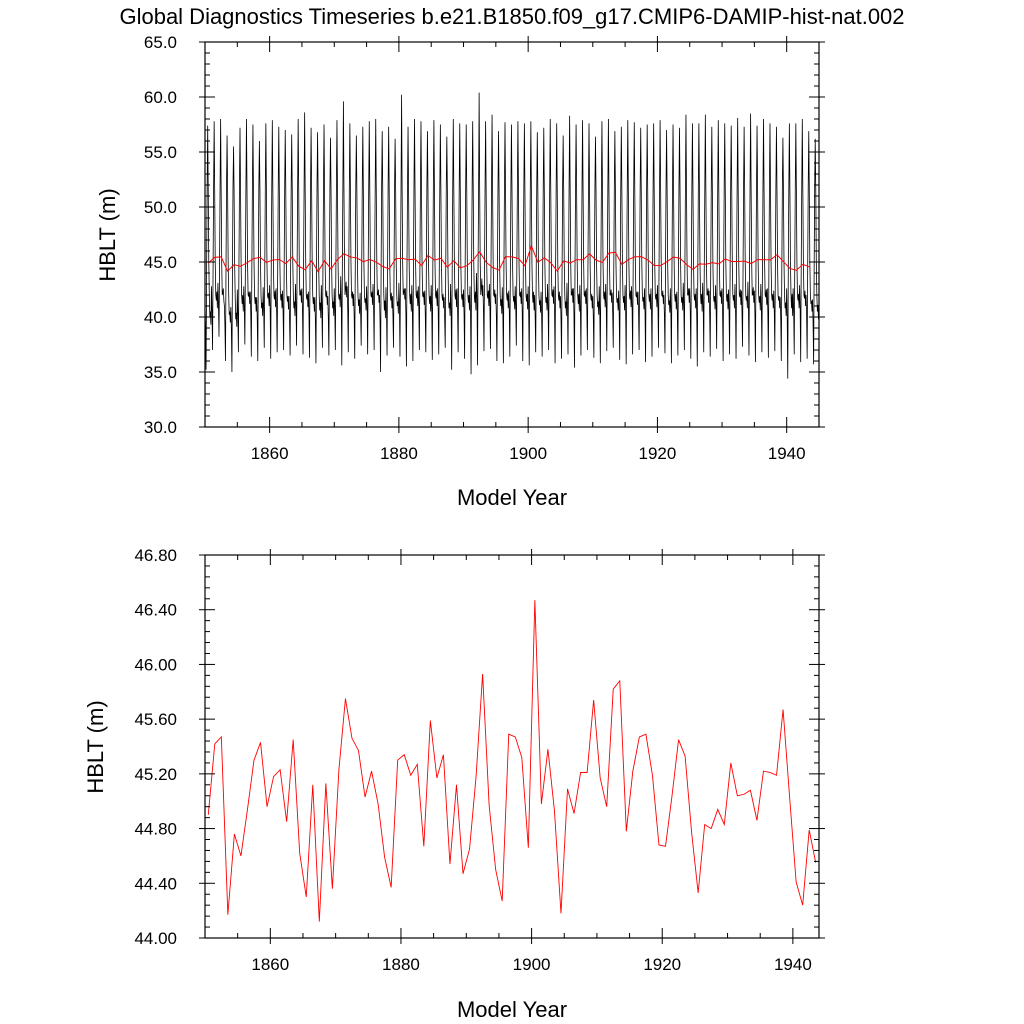 This screenshot has height=1024, width=1024. Describe the element at coordinates (512, 497) in the screenshot. I see `top-xlabel: Model Year` at that location.